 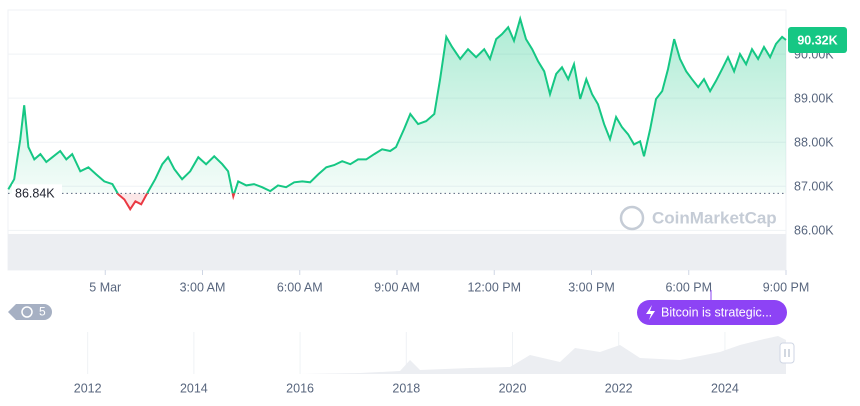 What do you see at coordinates (105, 287) in the screenshot?
I see `x-tick-label: 5 Mar` at bounding box center [105, 287].